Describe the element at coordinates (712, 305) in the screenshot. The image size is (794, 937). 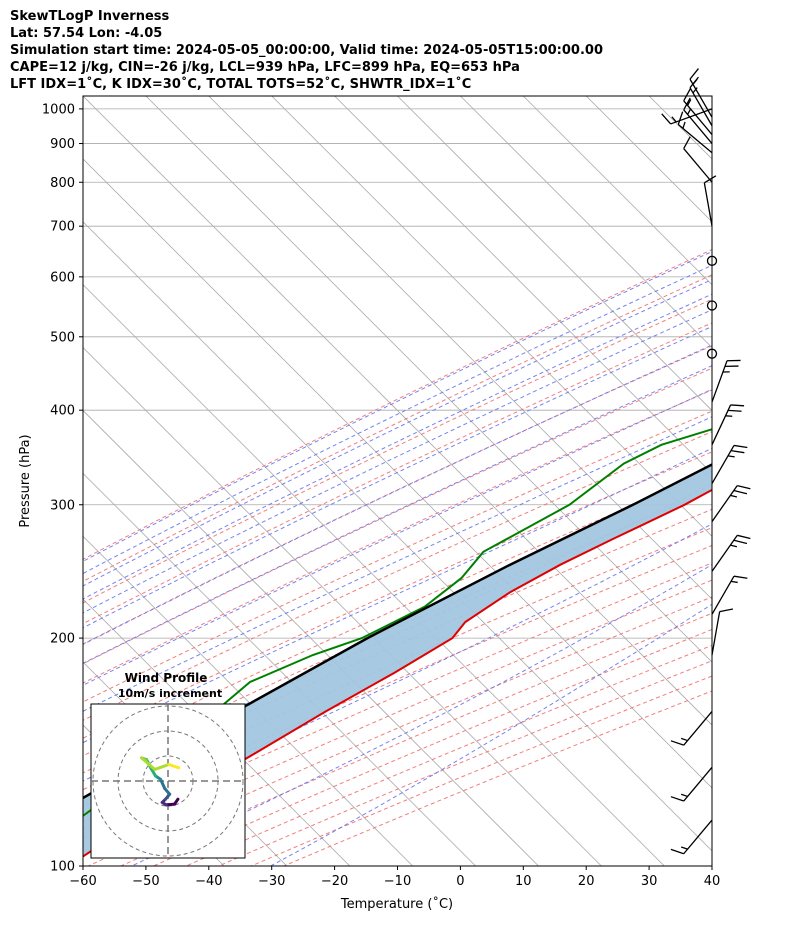
I see `wind-barb-calm` at that location.